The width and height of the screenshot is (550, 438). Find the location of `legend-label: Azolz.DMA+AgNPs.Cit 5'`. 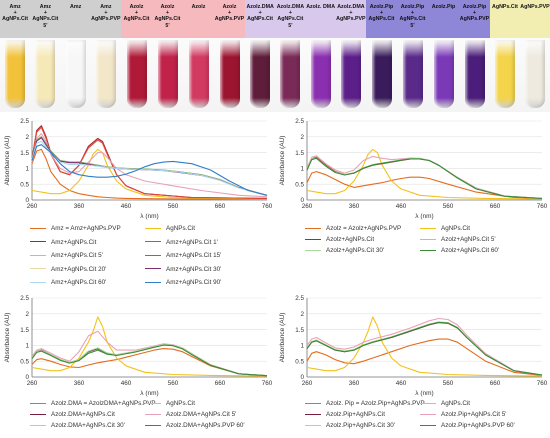

legend-label: Azolz.DMA+AgNPs.Cit 5' is located at coordinates (201, 414).